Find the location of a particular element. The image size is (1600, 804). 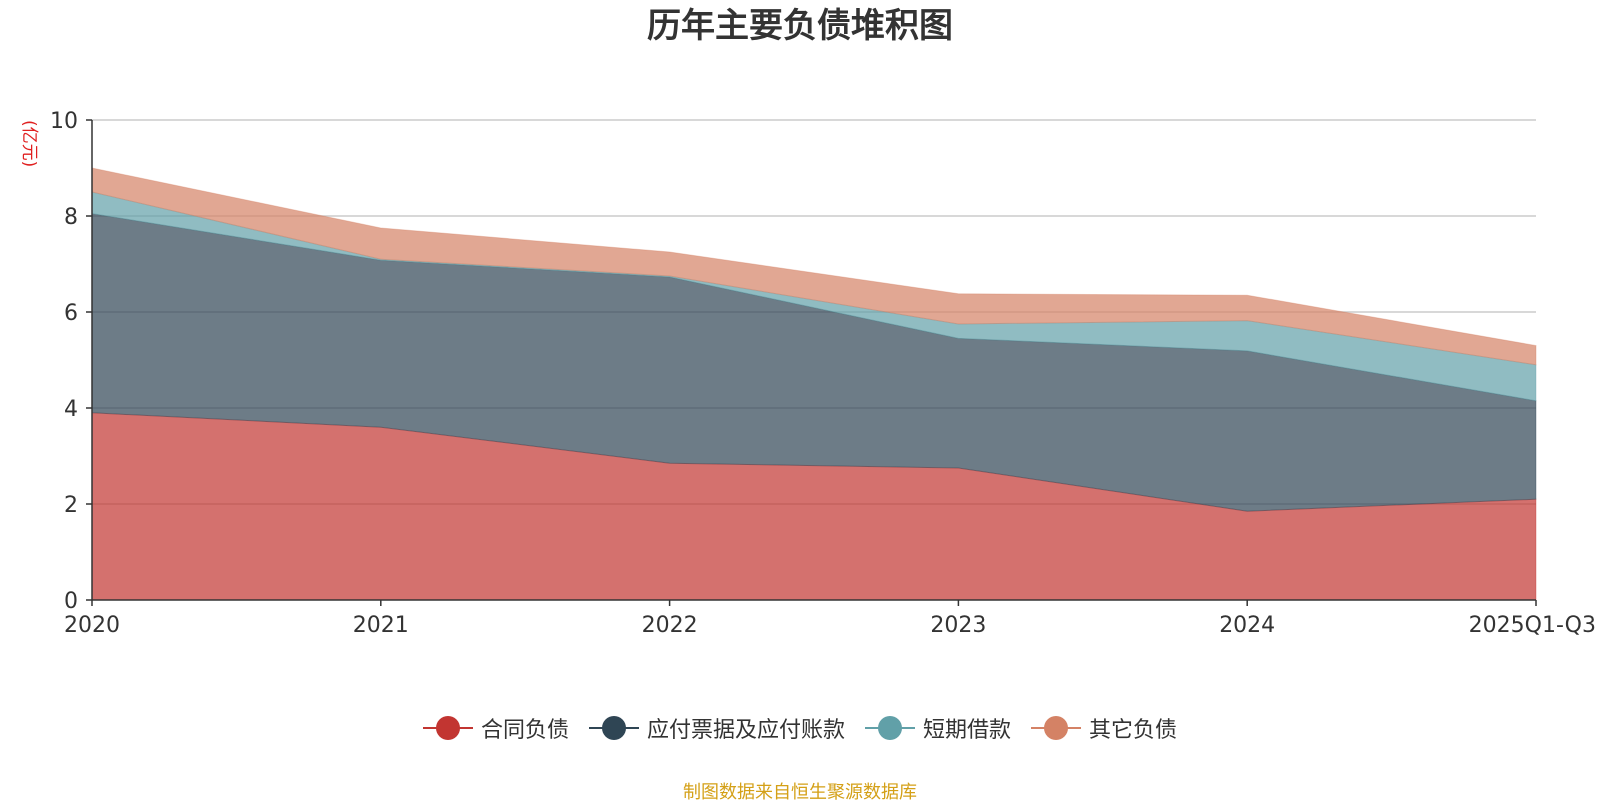

y-tick-label: 0 is located at coordinates (71, 601).